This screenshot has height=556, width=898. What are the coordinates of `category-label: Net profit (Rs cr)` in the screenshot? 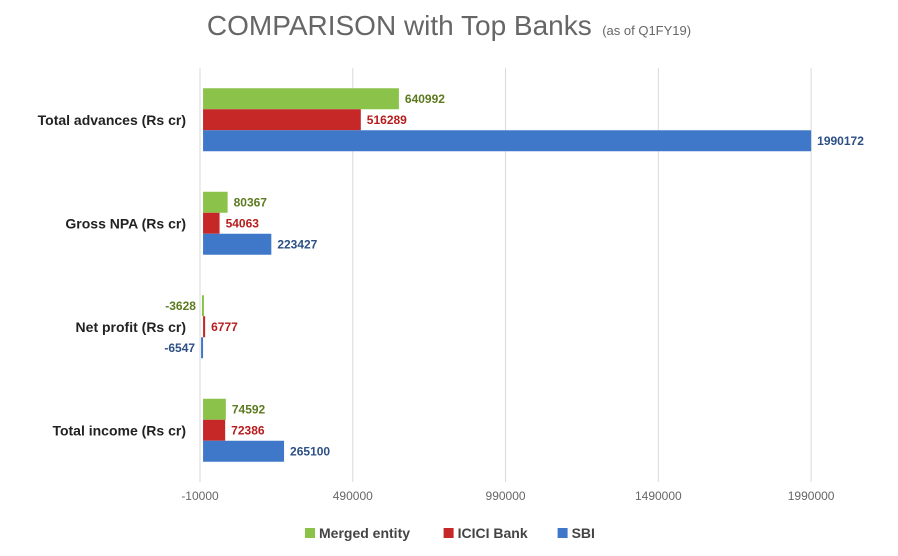 It's located at (131, 327).